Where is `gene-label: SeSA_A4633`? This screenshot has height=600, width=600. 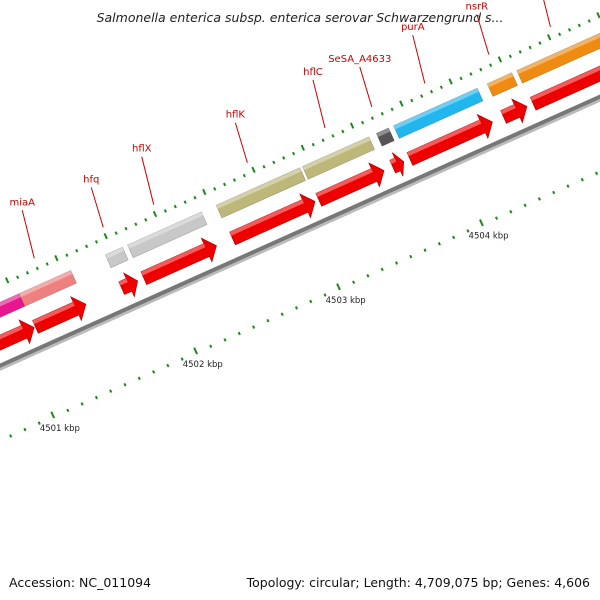 gene-label: SeSA_A4633 is located at coordinates (359, 59).